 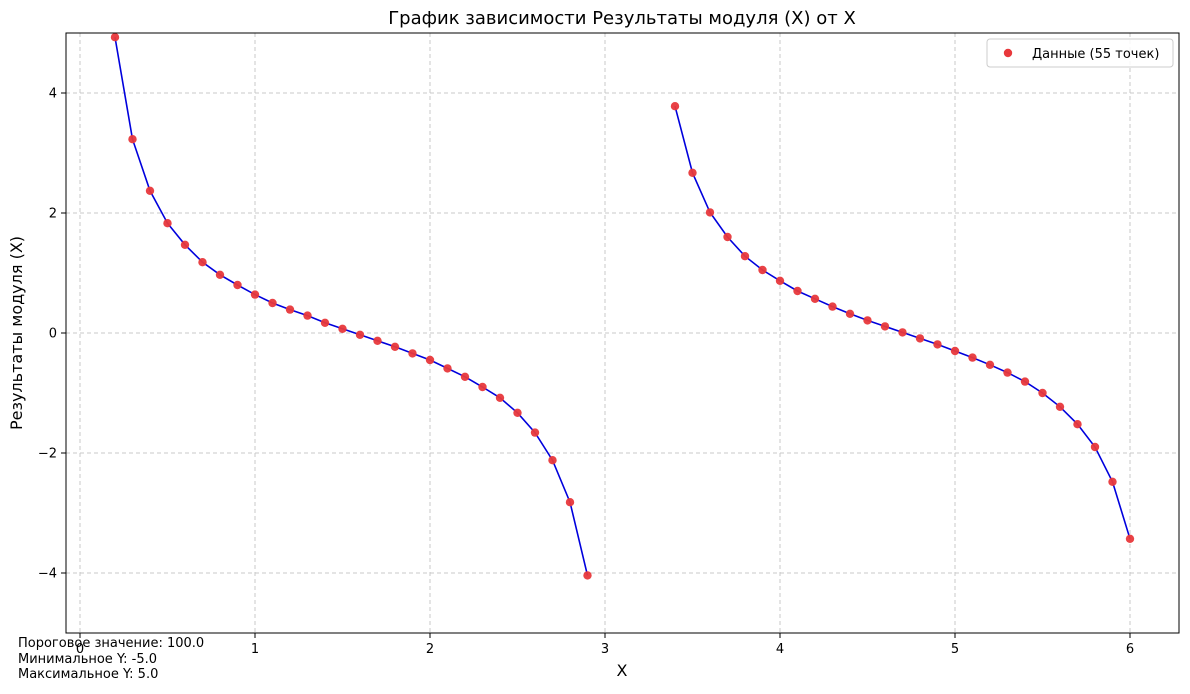 I want to click on legend: Данные (55 точек), so click(x=1080, y=53).